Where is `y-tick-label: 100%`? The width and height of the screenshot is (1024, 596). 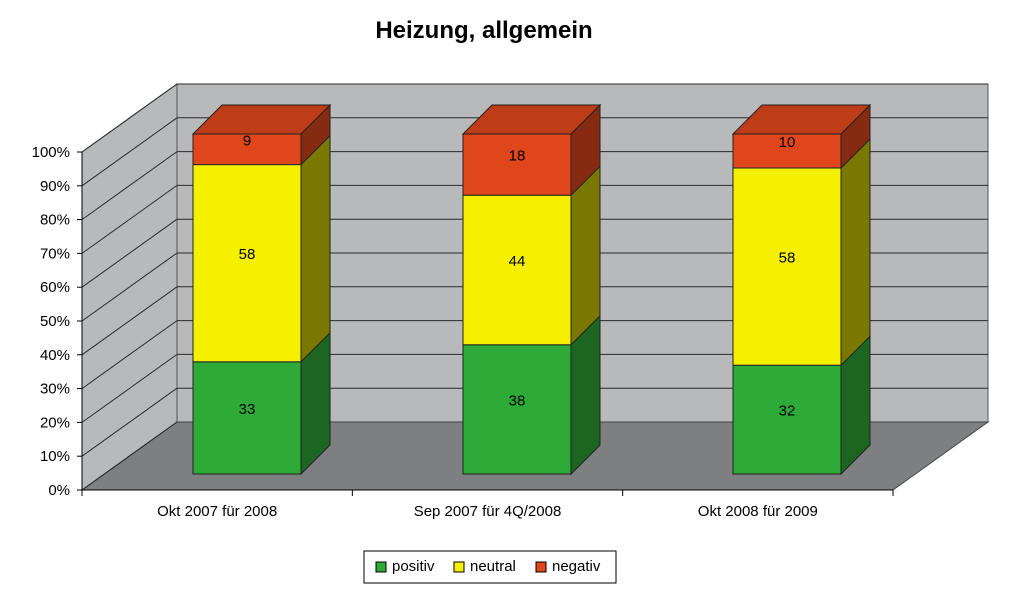
y-tick-label: 100% is located at coordinates (51, 152).